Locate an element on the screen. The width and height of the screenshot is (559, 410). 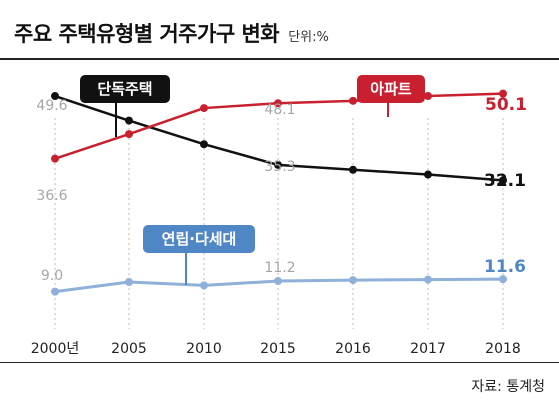
series-yeonrip-tag is located at coordinates (199, 239).